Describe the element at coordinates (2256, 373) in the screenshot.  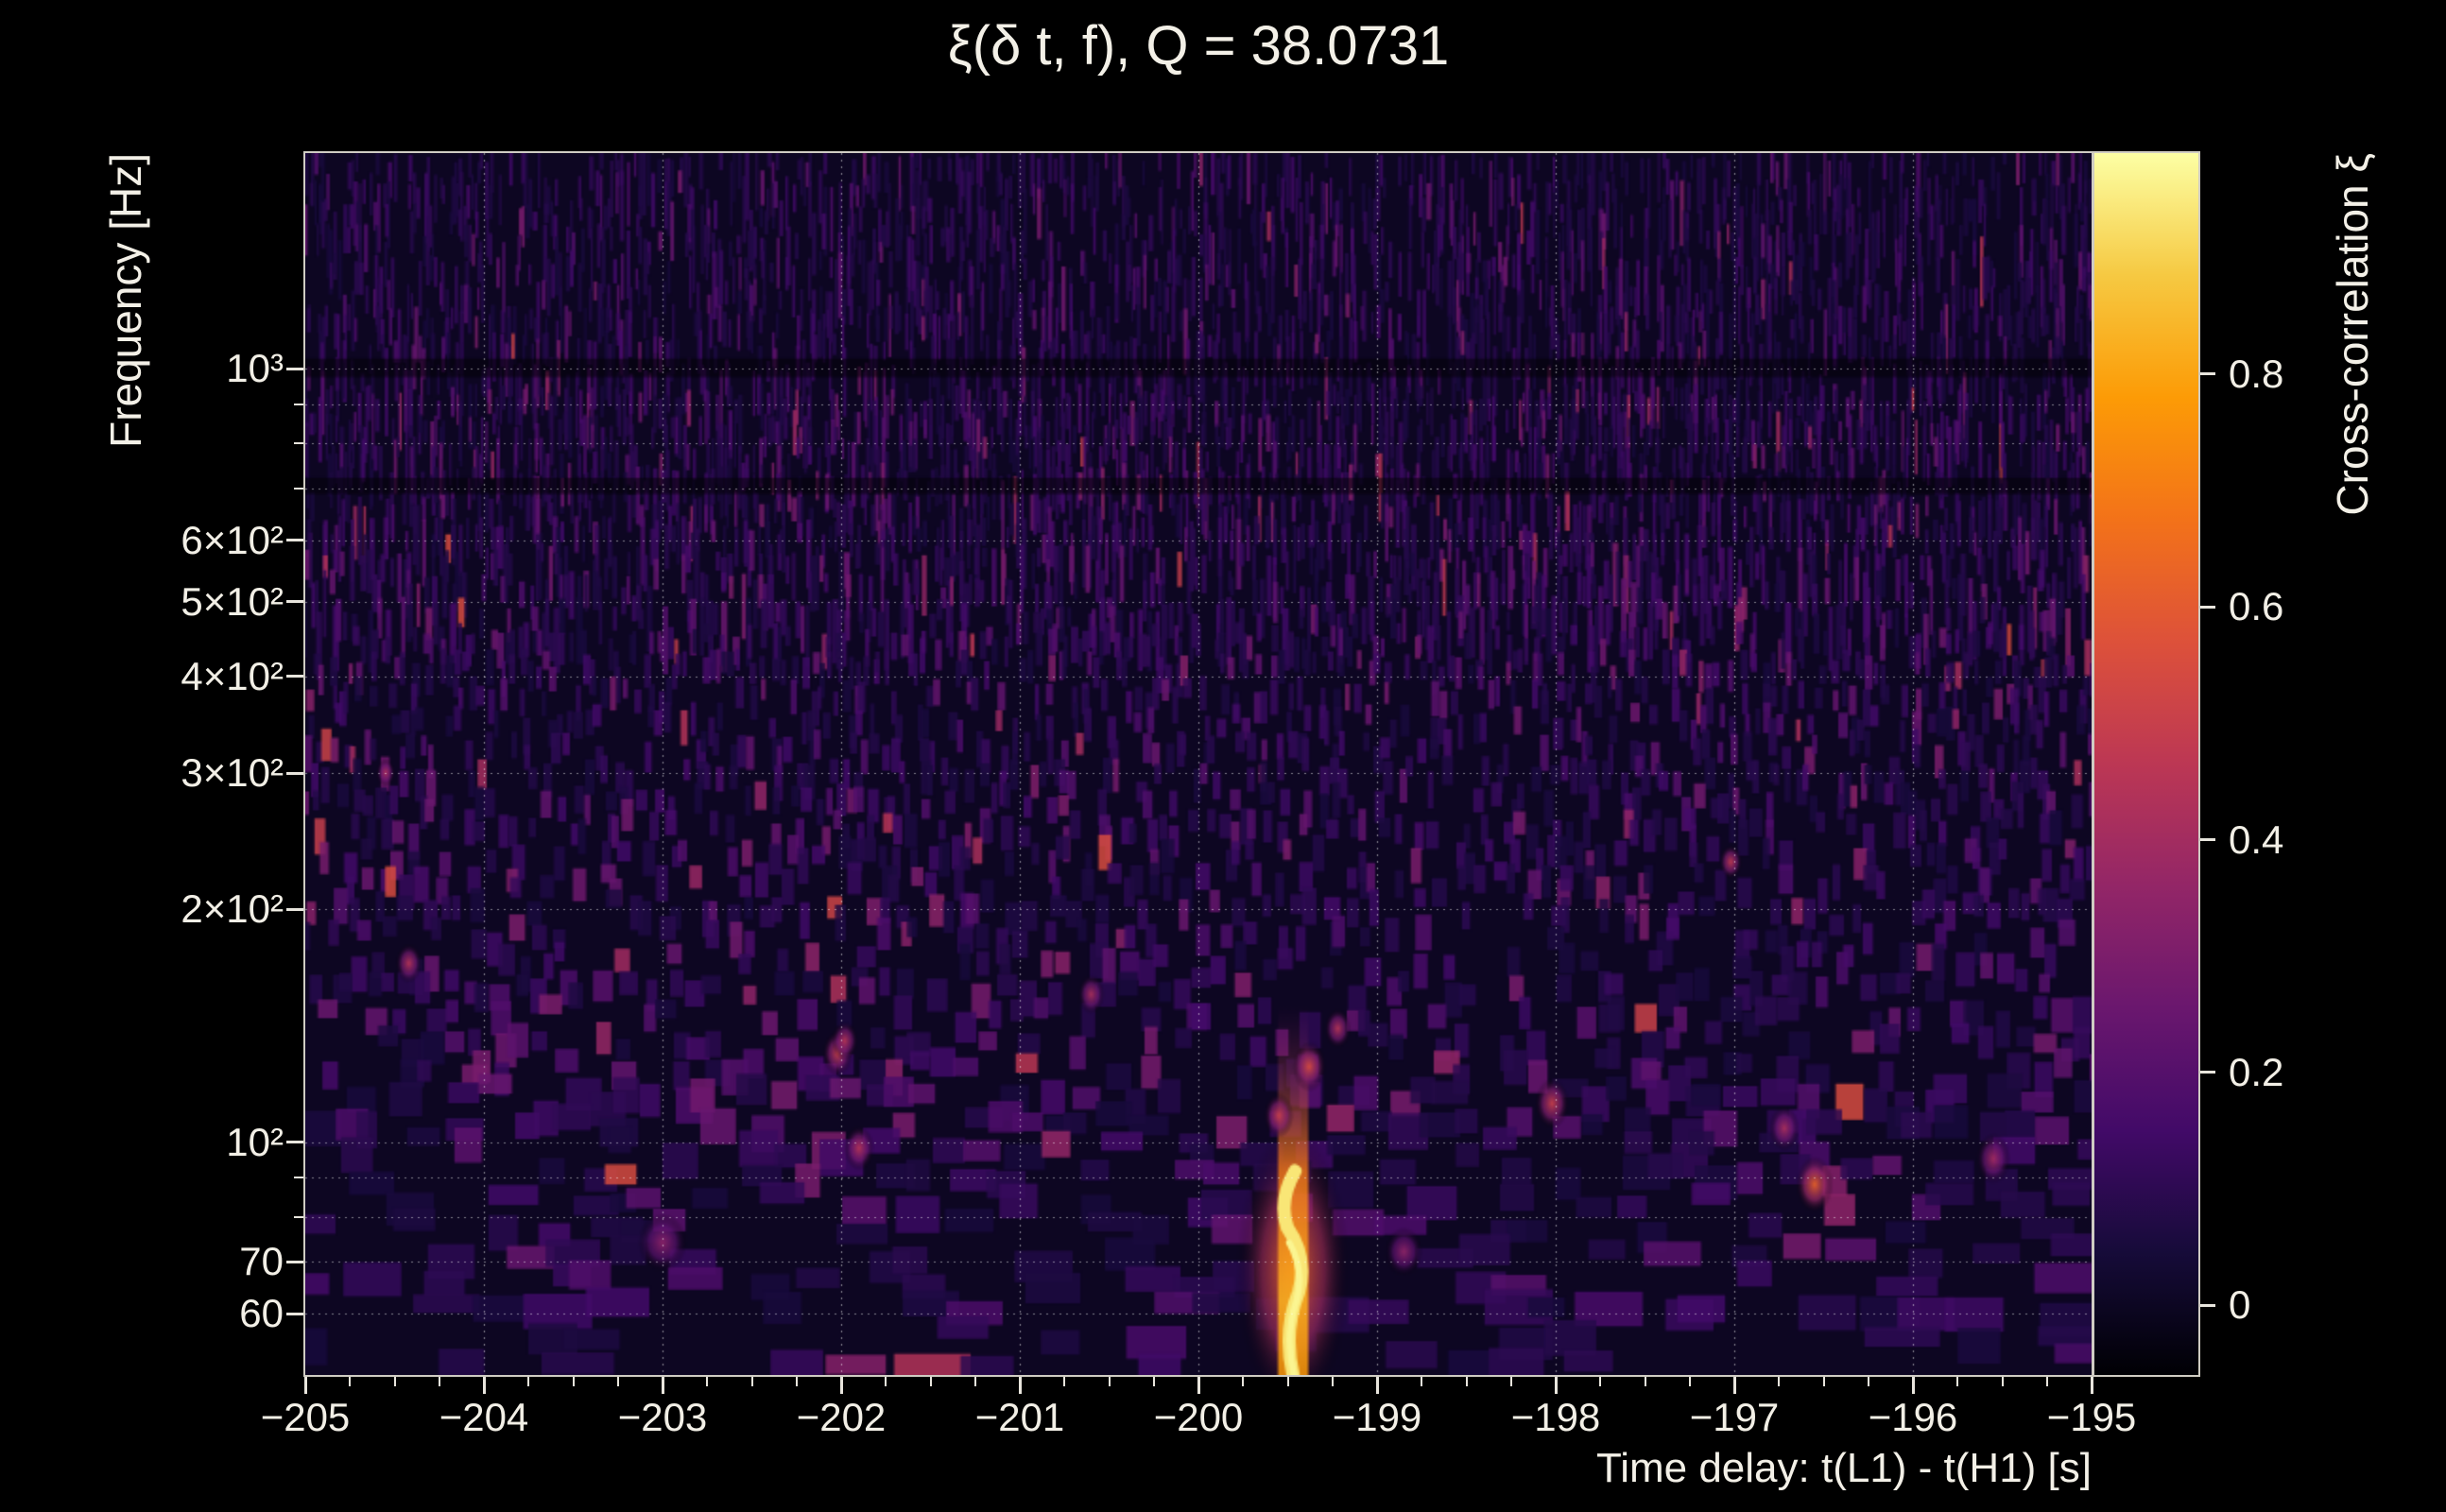
I see `colorbar-tick-label: 0.8` at that location.